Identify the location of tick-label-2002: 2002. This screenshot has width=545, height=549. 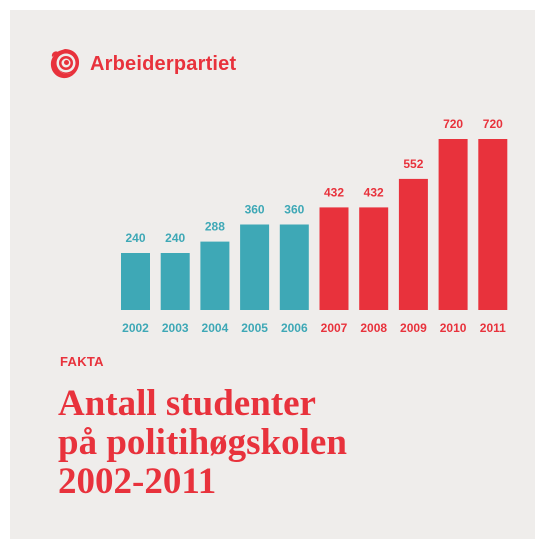
(135, 328).